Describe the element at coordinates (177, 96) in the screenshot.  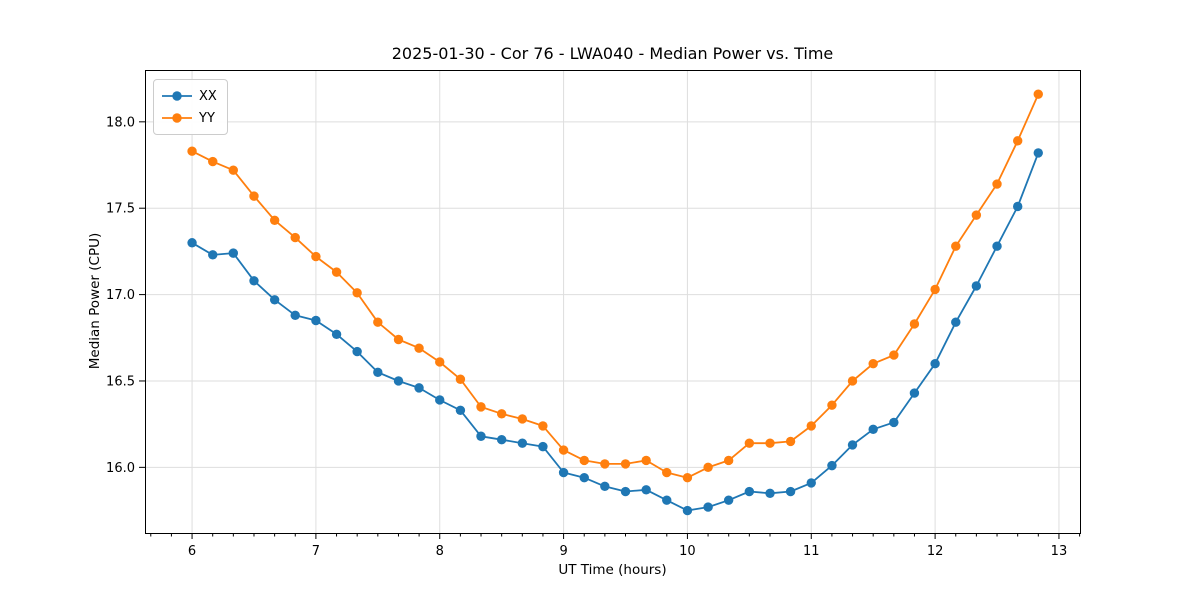
I see `legend-marker-XX` at that location.